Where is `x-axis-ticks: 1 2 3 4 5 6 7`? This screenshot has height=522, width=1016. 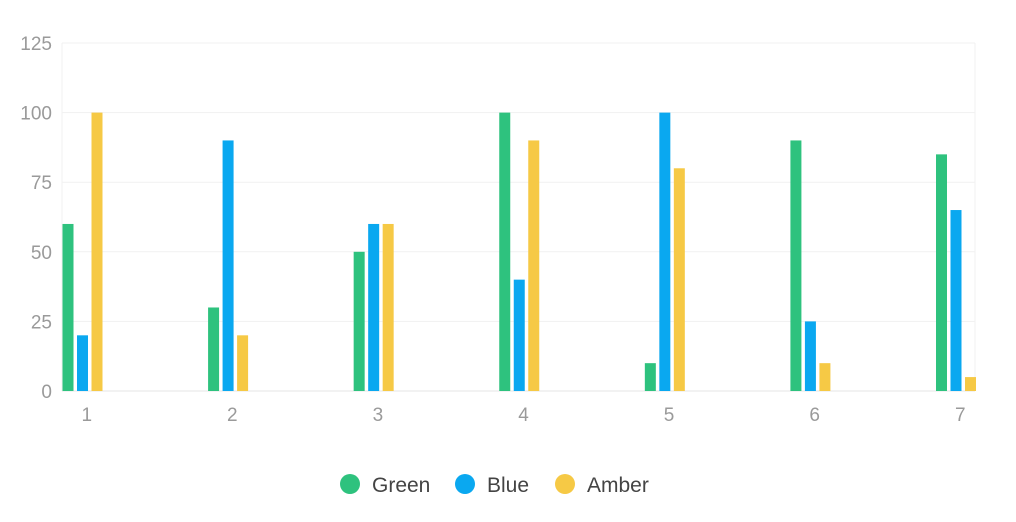
x-axis-ticks: 1 2 3 4 5 6 7 is located at coordinates (523, 415).